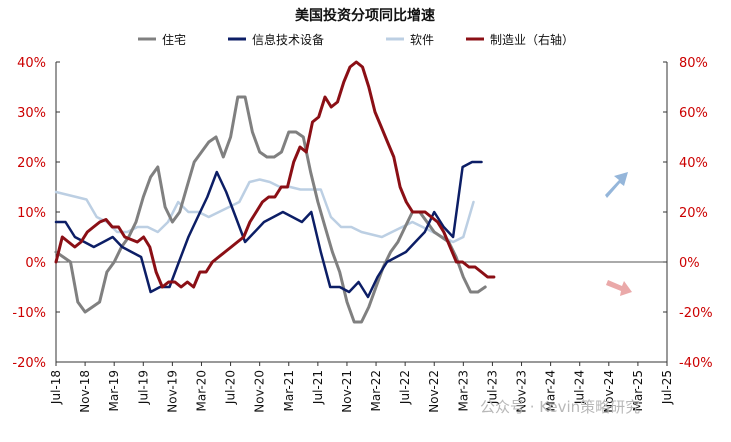 Image resolution: width=731 pixels, height=442 pixels. I want to click on chart-title: 美国投资分项同比增速, so click(365, 15).